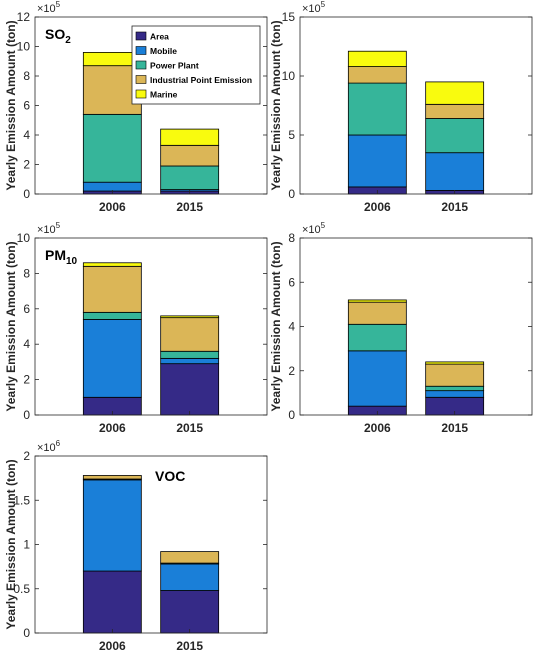 This screenshot has height=652, width=535. I want to click on legend-entry-label: Mobile, so click(163, 51).